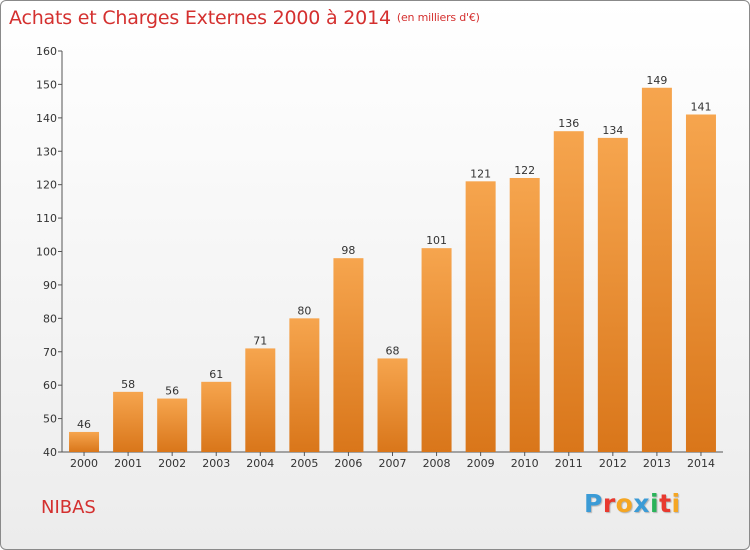 The width and height of the screenshot is (750, 550). I want to click on y-tick-label: 150, so click(46, 84).